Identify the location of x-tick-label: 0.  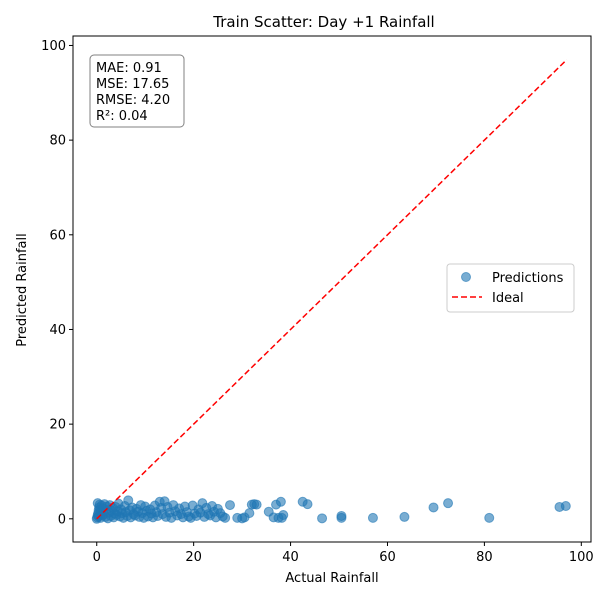
(97, 557).